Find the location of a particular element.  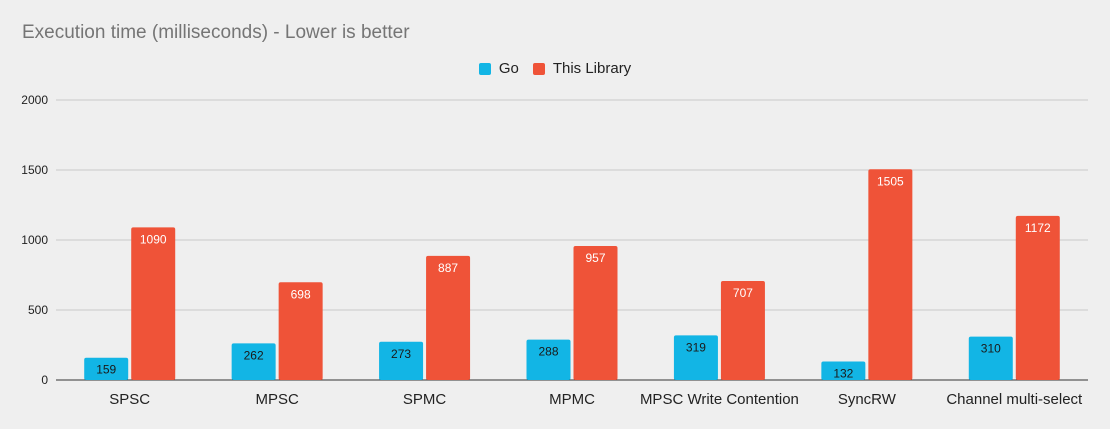

x-tick-label: SyncRW is located at coordinates (867, 399).